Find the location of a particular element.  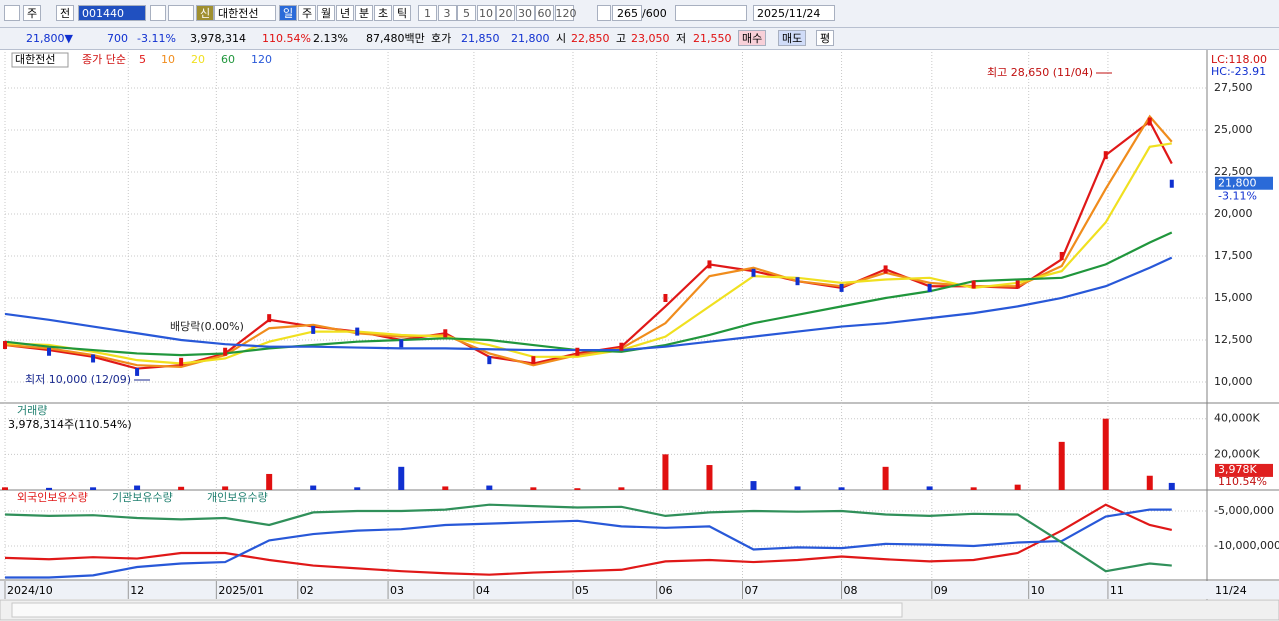

menu-button is located at coordinates (12, 13).